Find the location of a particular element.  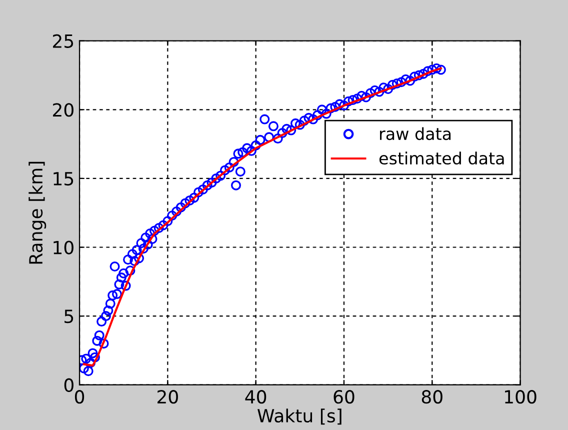

x-tick-label: 40 is located at coordinates (255, 397).